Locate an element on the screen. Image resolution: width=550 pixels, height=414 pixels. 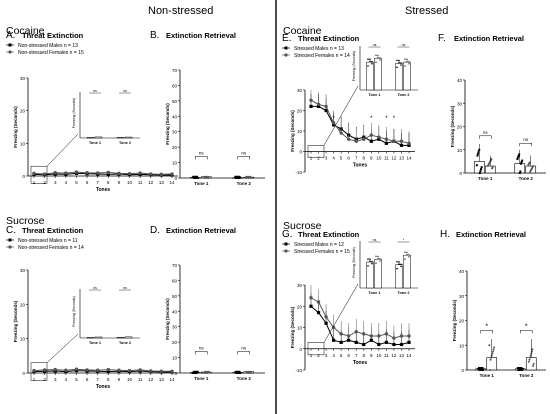
inset-chart: Freezing (Seconds) Tone 1 ns Tone 2 ns is located at coordinates (85, 136).